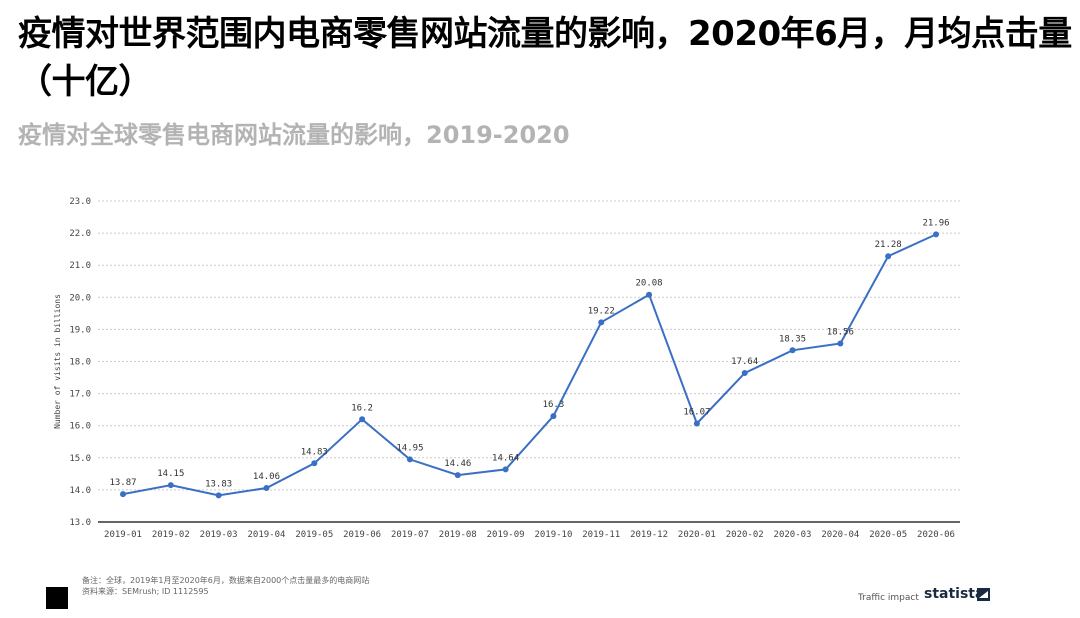 The width and height of the screenshot is (1080, 618). What do you see at coordinates (840, 333) in the screenshot?
I see `data-label: 18.56` at bounding box center [840, 333].